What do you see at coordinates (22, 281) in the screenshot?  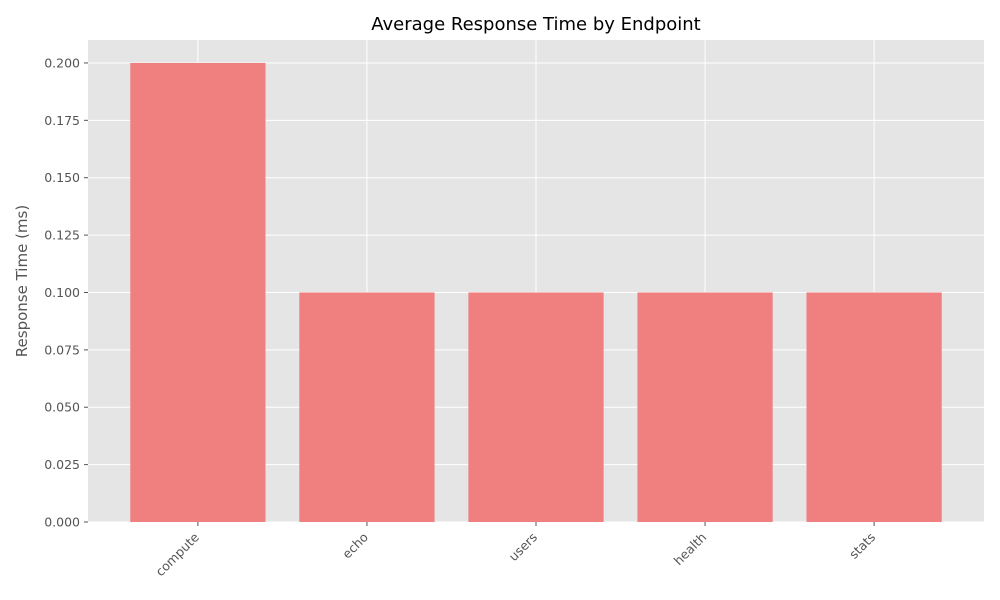 I see `y-axis-label: Response Time (ms)` at bounding box center [22, 281].